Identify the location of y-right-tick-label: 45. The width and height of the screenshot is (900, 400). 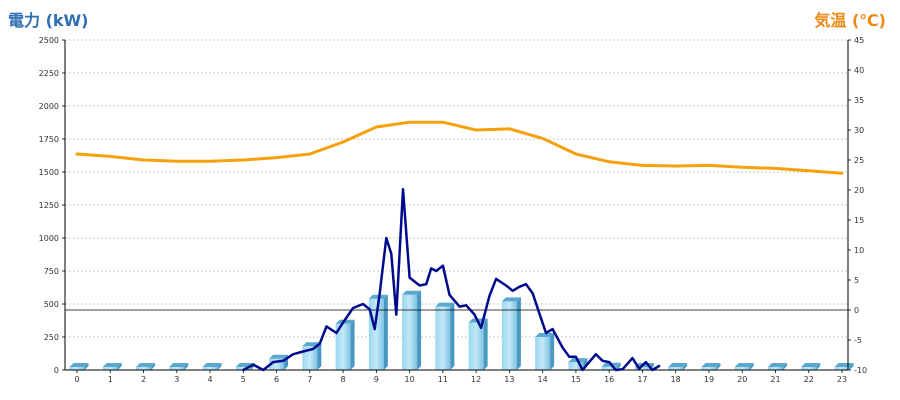
(859, 40).